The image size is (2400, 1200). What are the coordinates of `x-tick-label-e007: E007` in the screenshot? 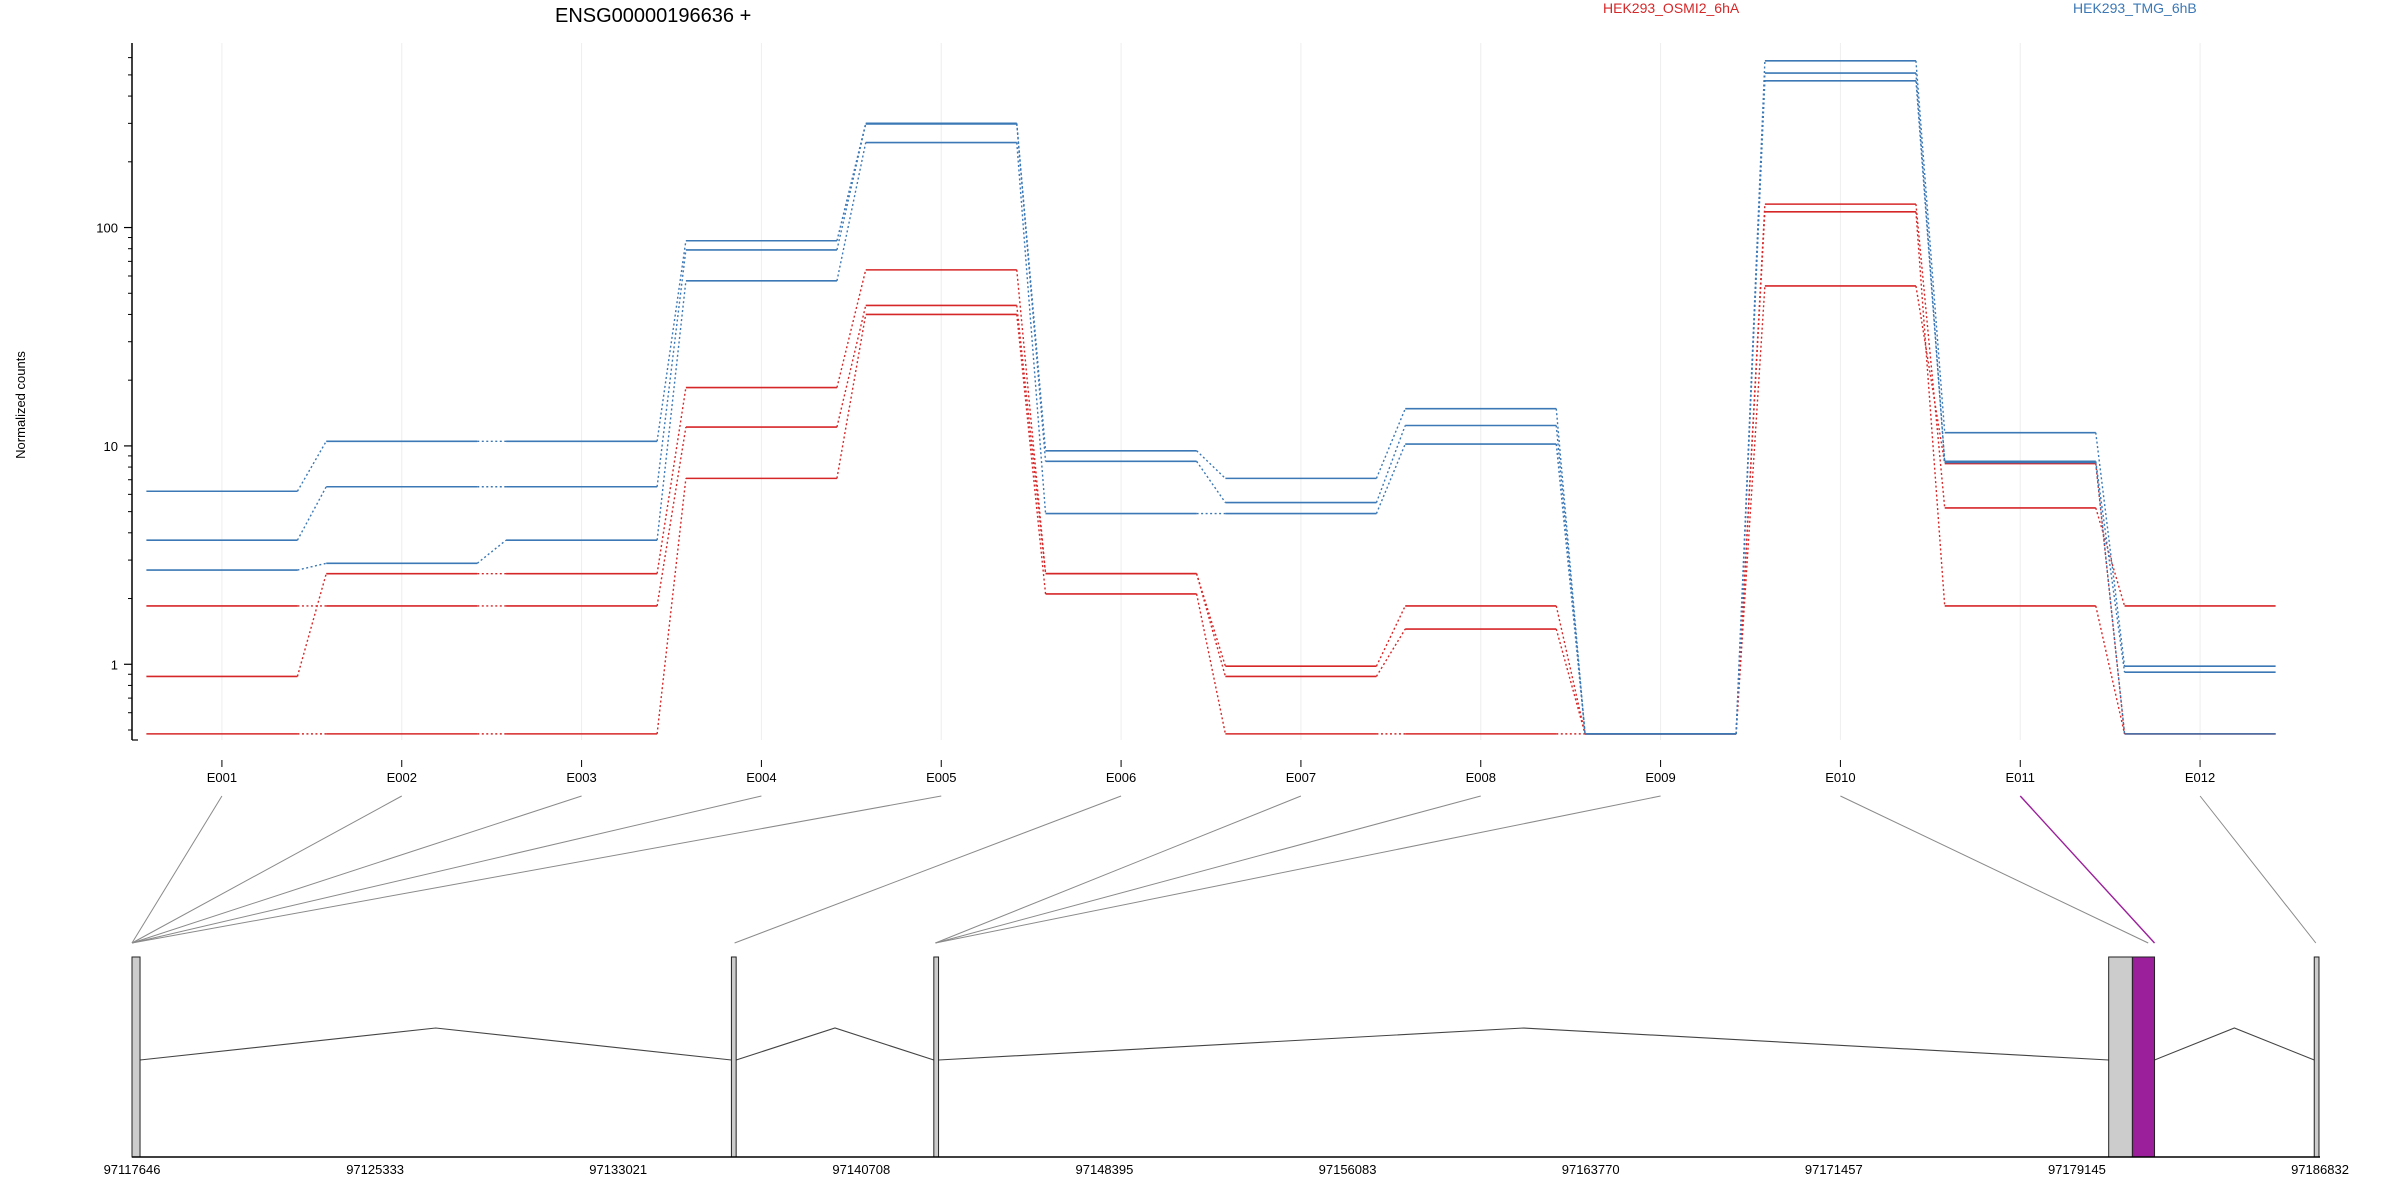 It's located at (1301, 777).